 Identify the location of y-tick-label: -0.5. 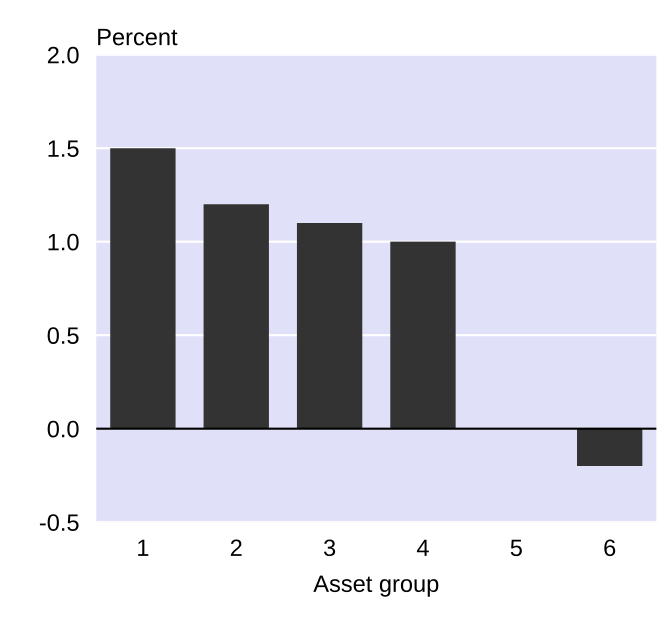
(59, 522).